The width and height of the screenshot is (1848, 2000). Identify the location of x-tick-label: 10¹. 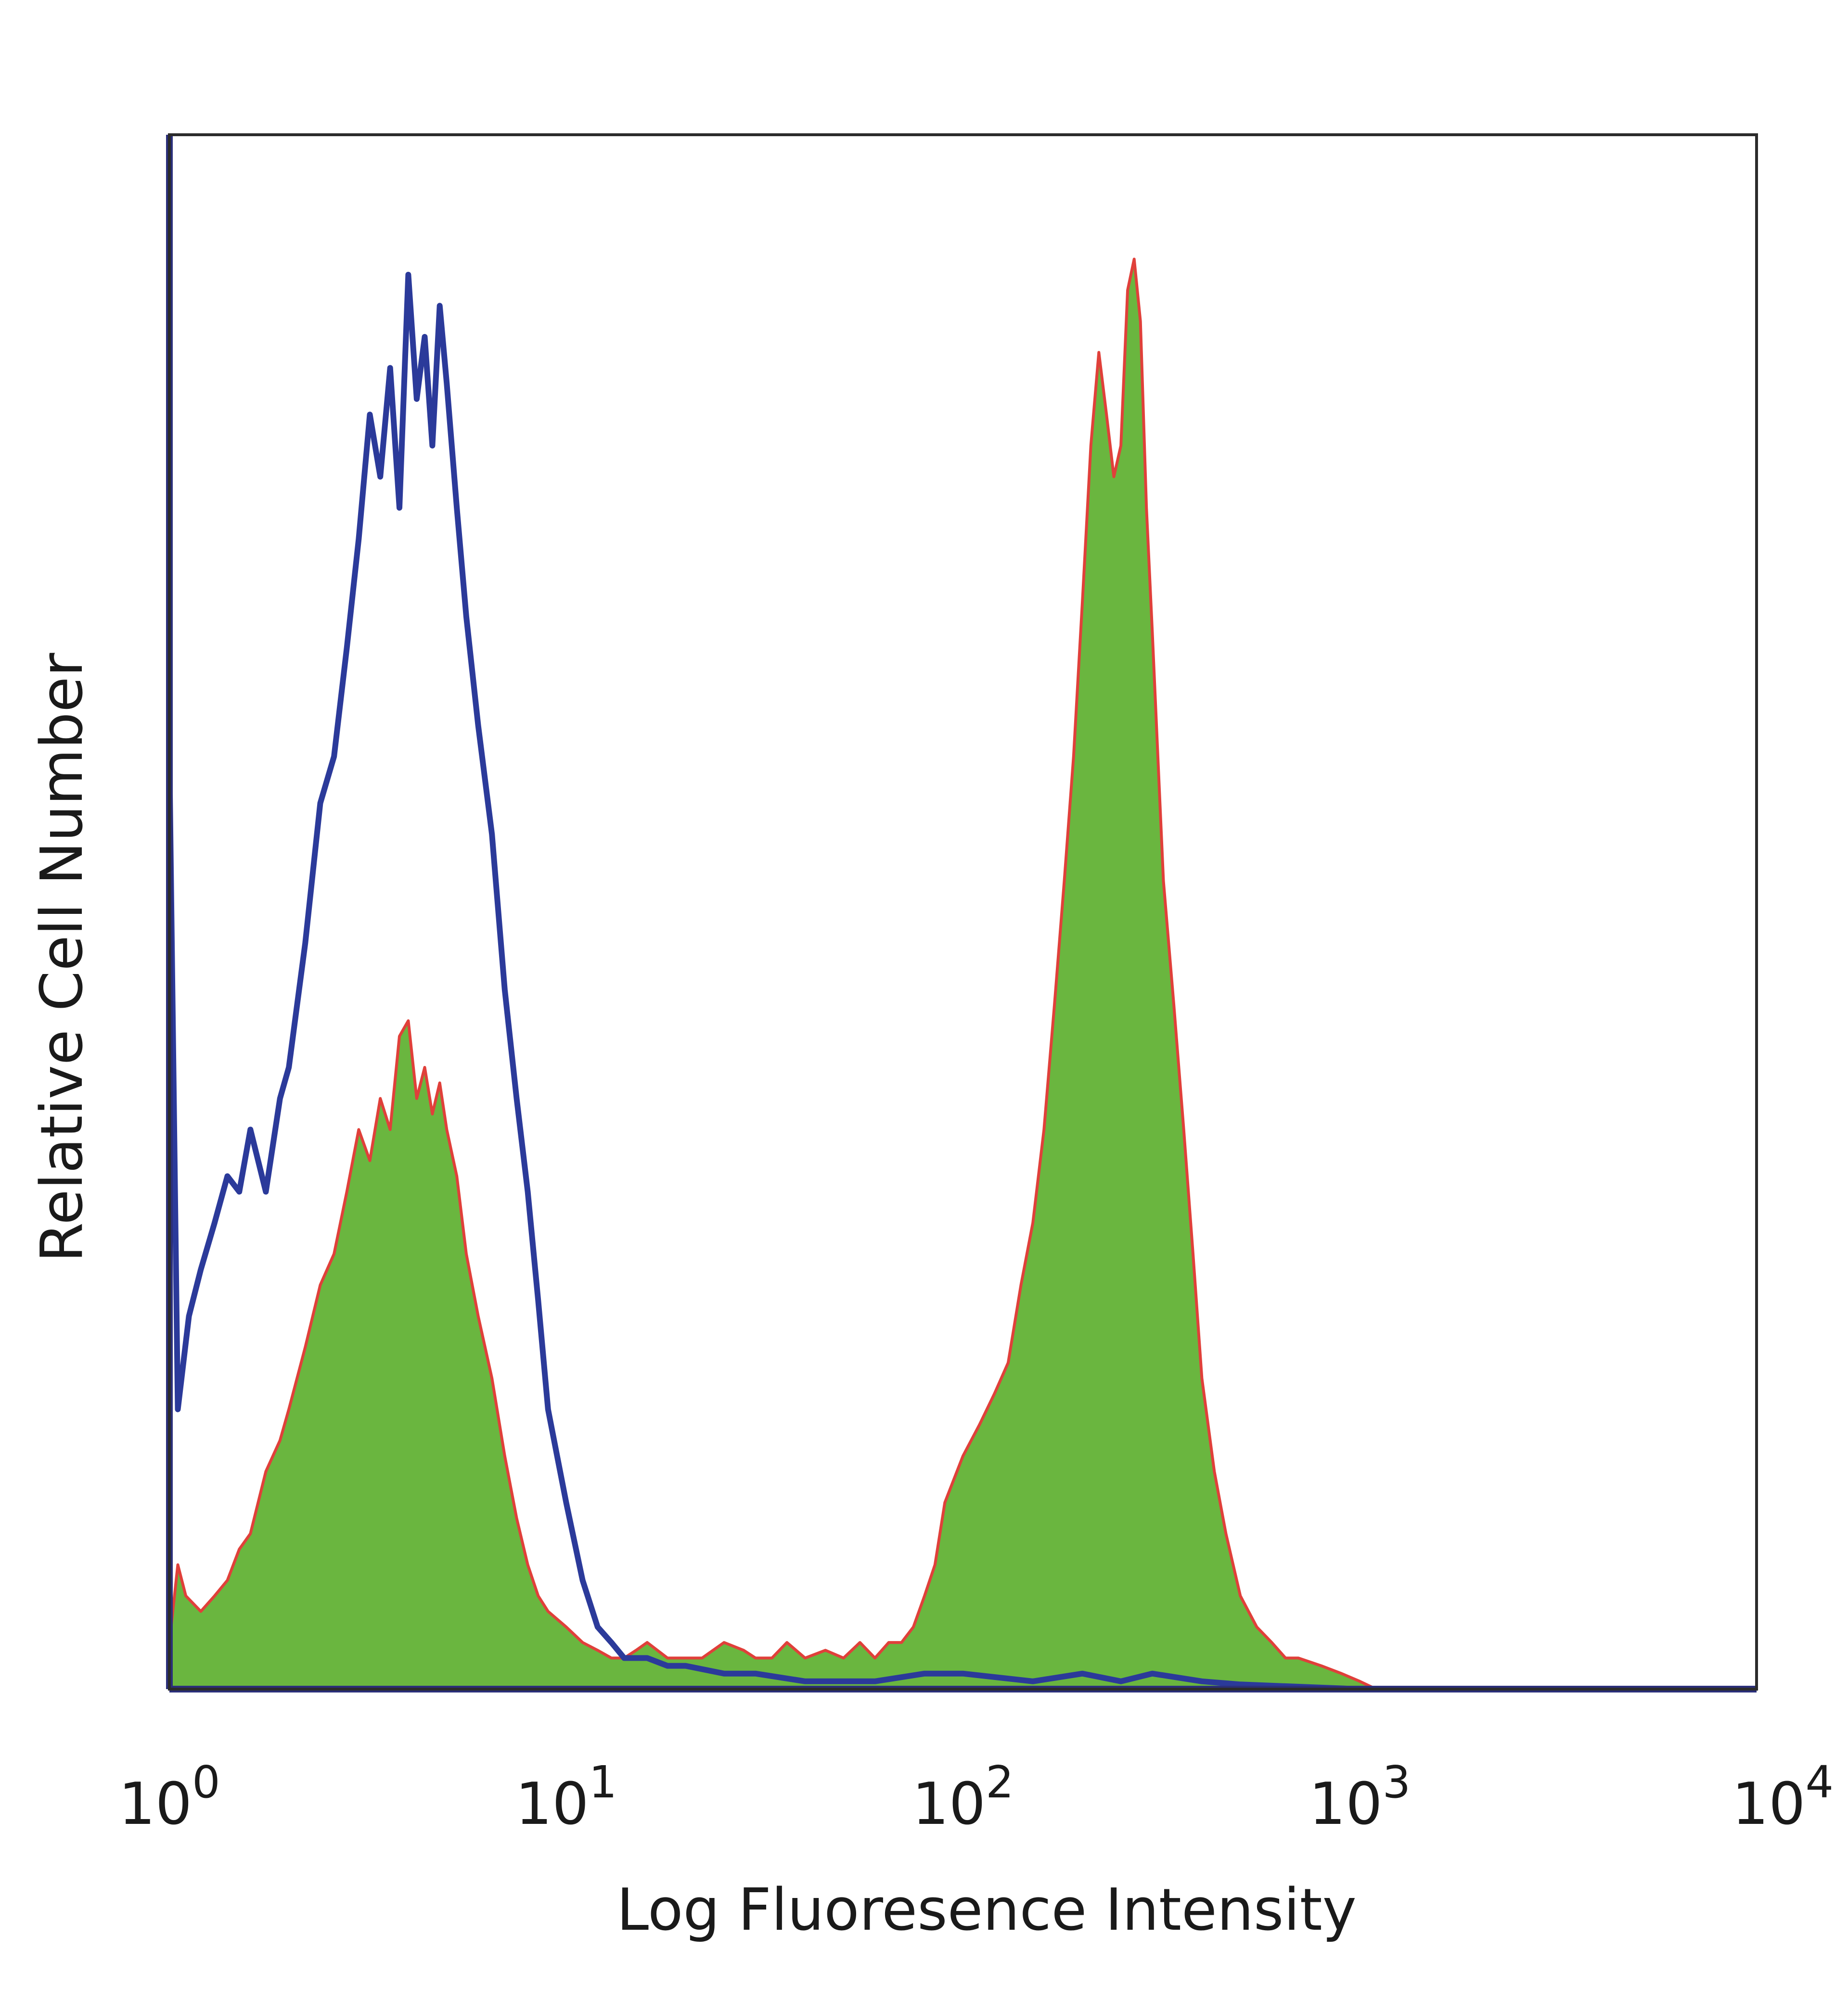
(566, 1797).